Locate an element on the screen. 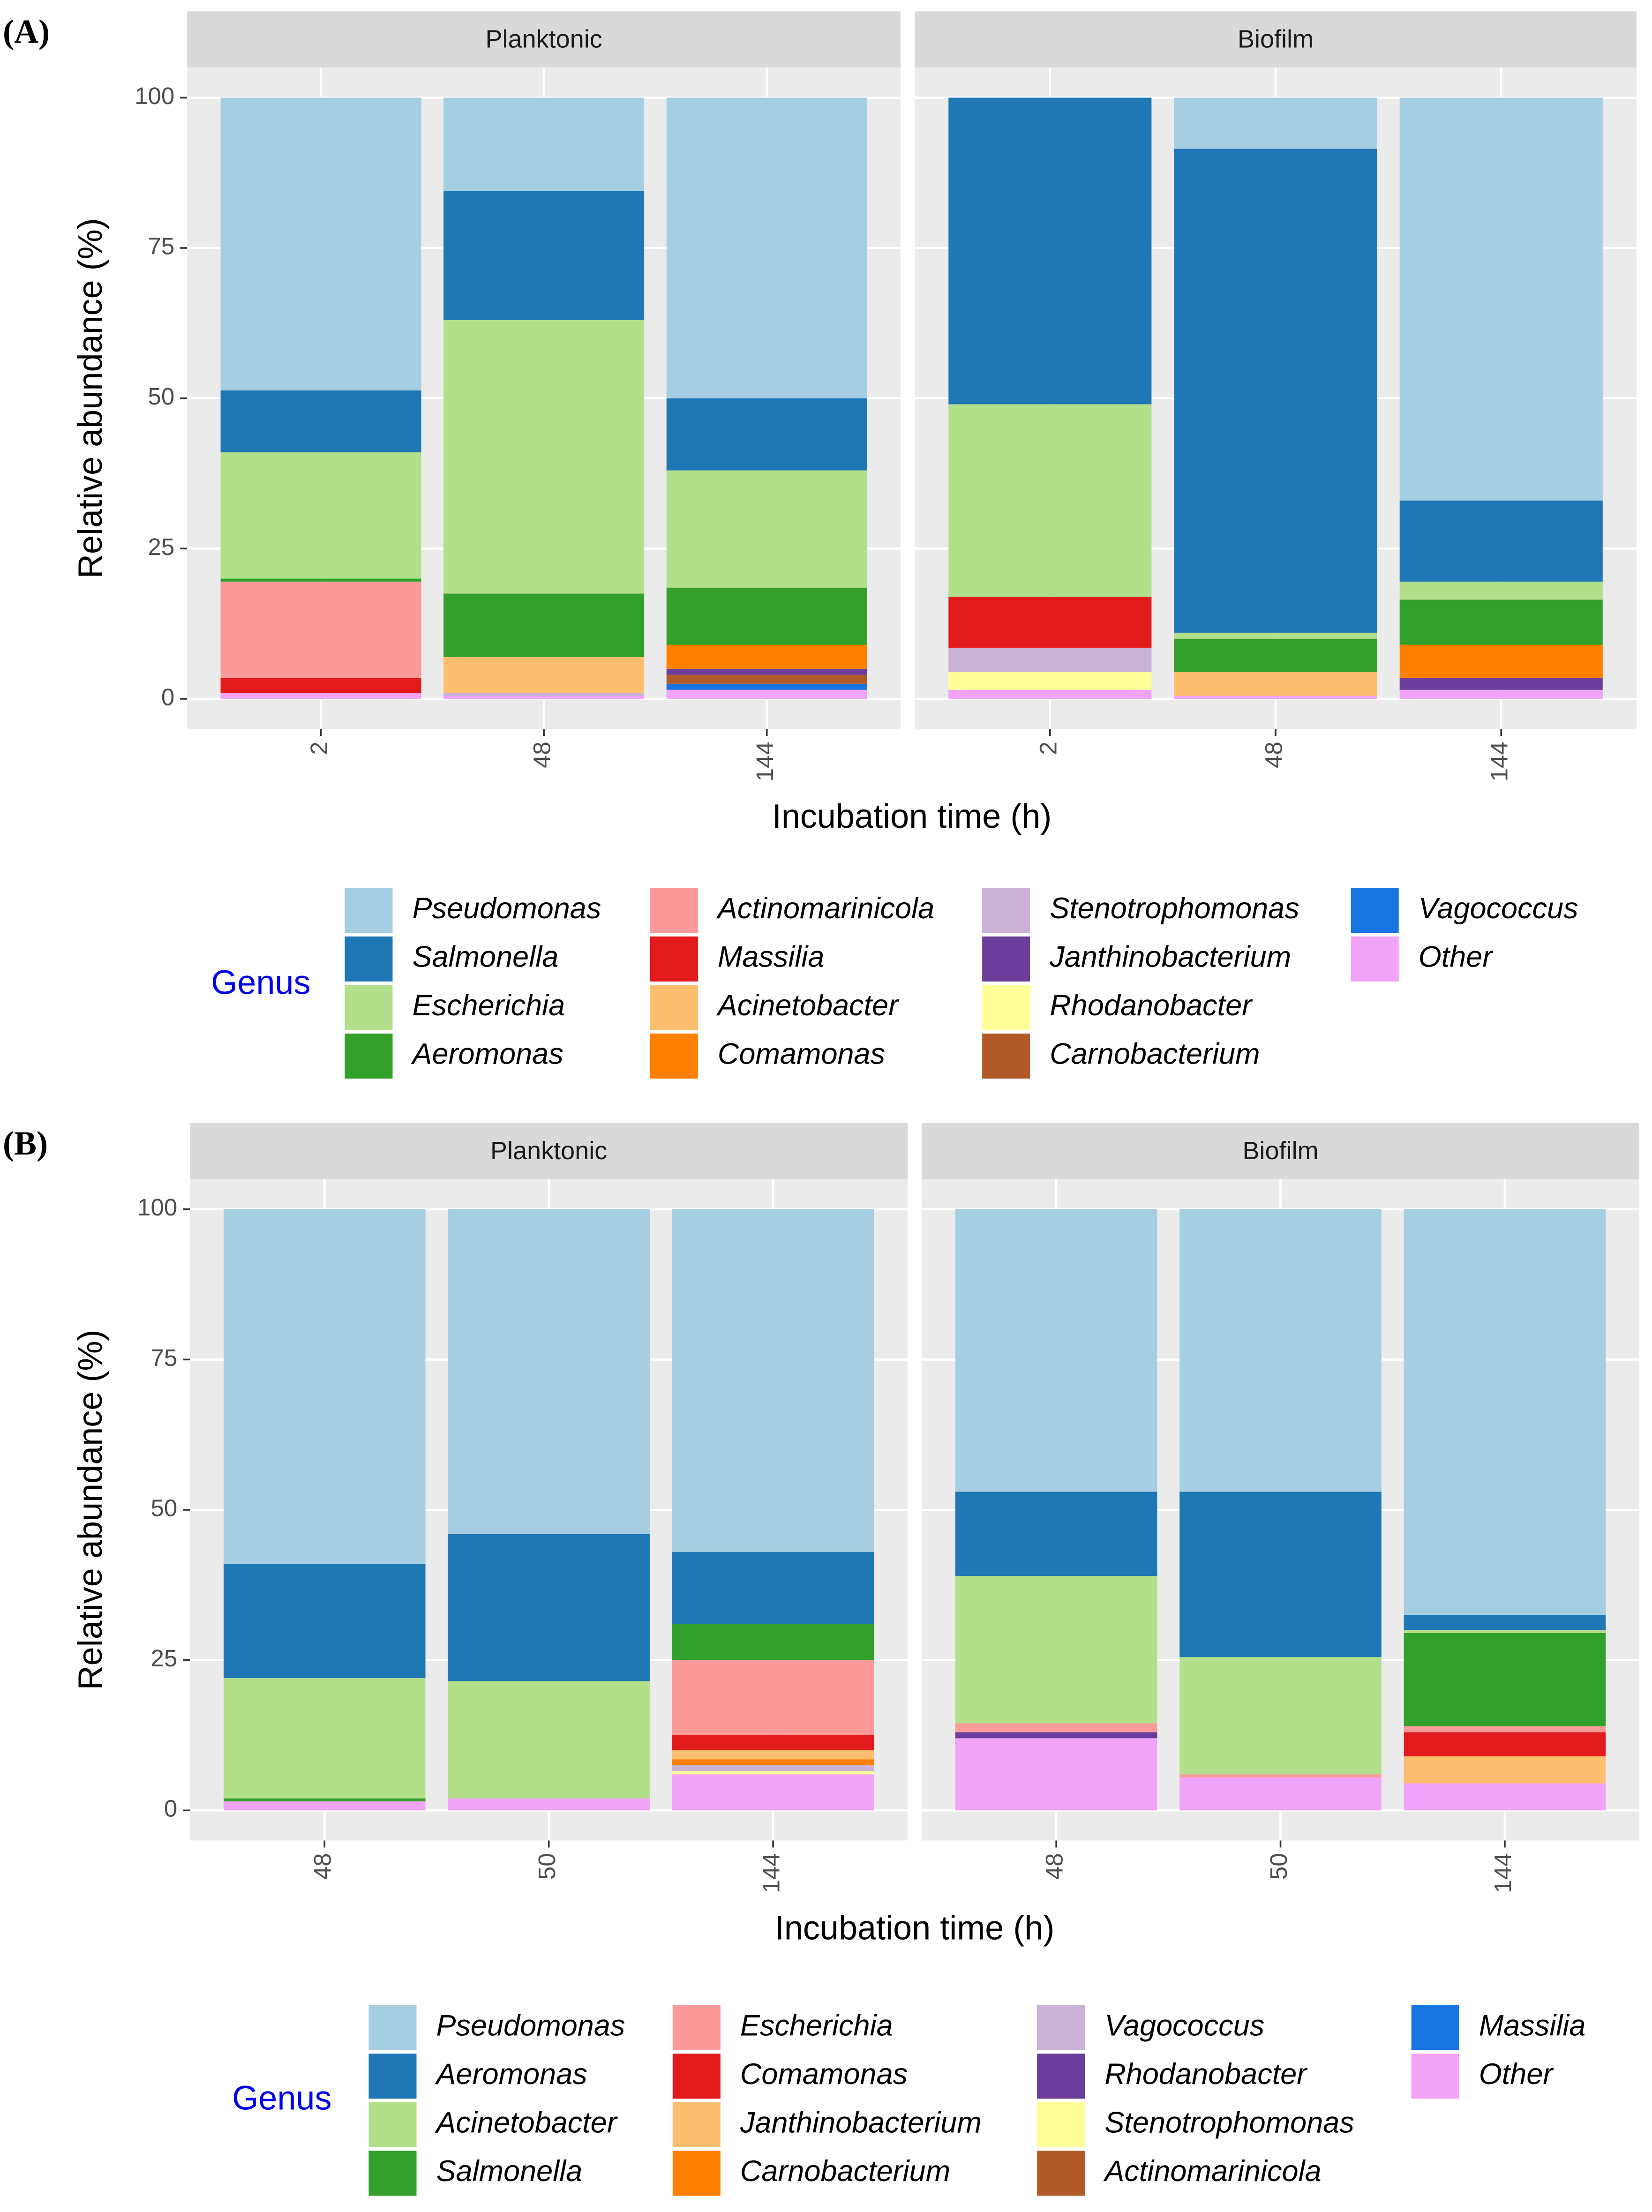 The width and height of the screenshot is (1652, 2212). strip-label: Planktonic is located at coordinates (544, 39).